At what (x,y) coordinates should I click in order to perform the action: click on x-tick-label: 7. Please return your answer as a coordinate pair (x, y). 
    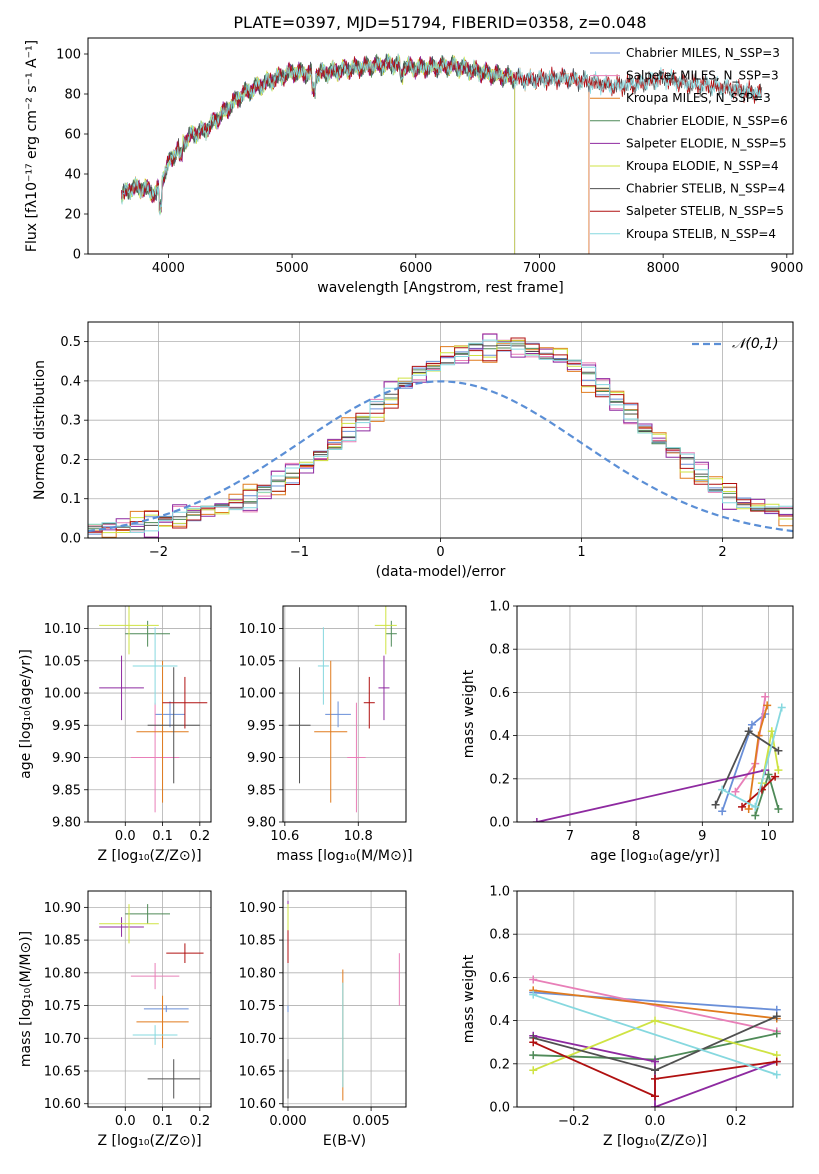
    Looking at the image, I should click on (570, 836).